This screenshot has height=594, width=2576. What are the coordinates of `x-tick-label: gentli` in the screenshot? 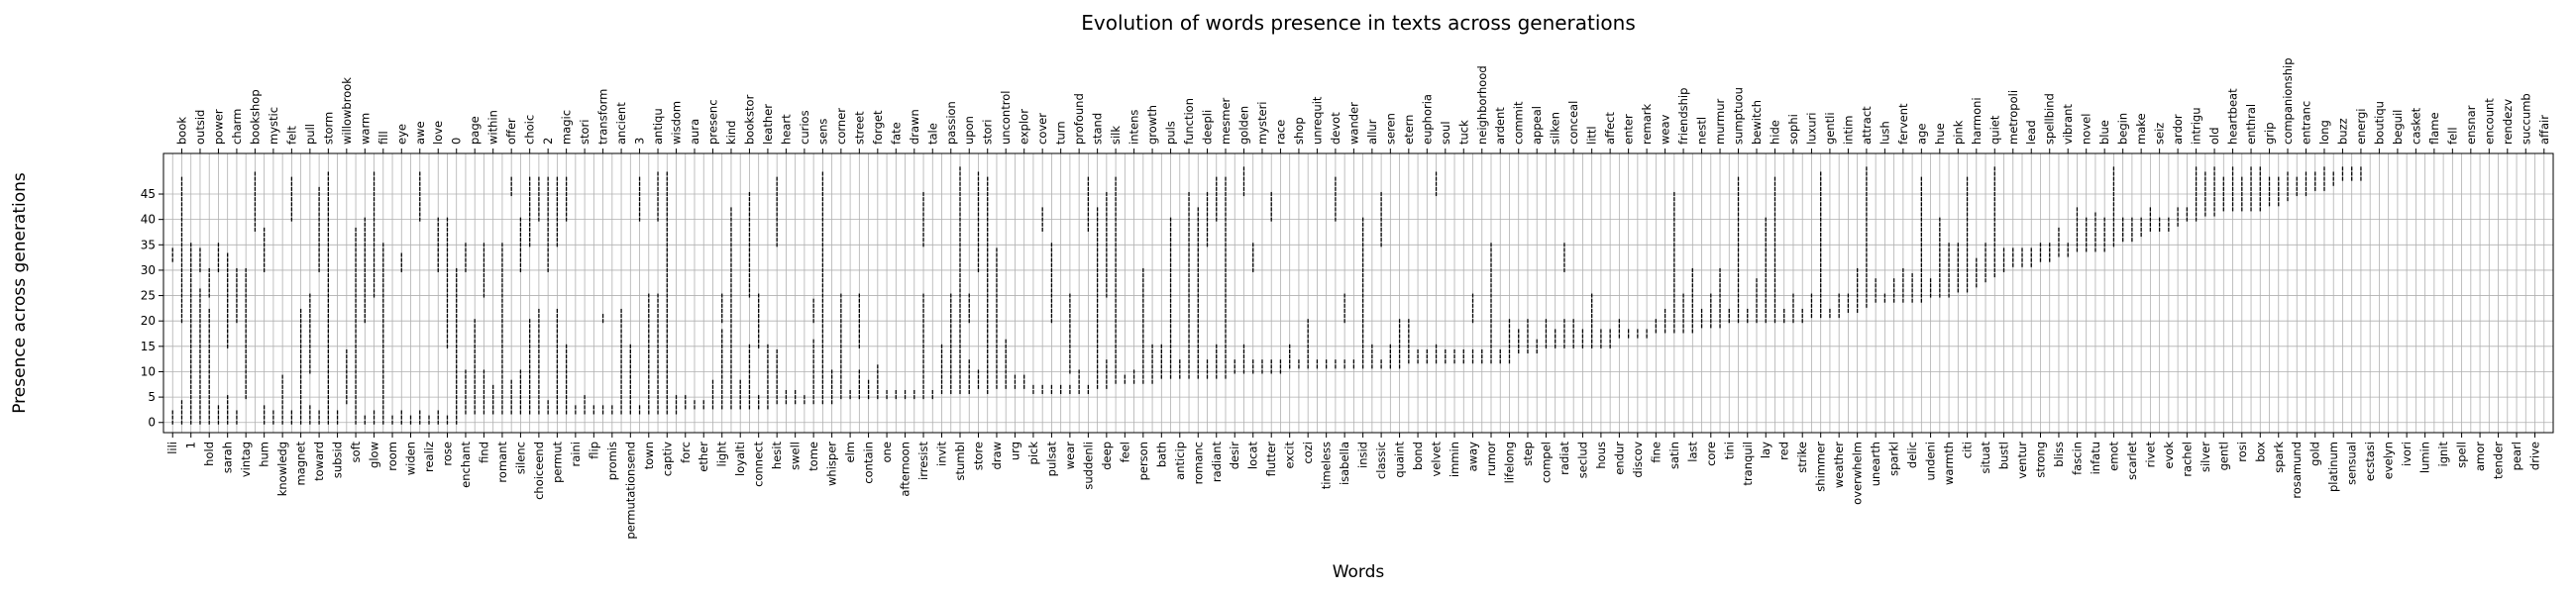 It's located at (1830, 128).